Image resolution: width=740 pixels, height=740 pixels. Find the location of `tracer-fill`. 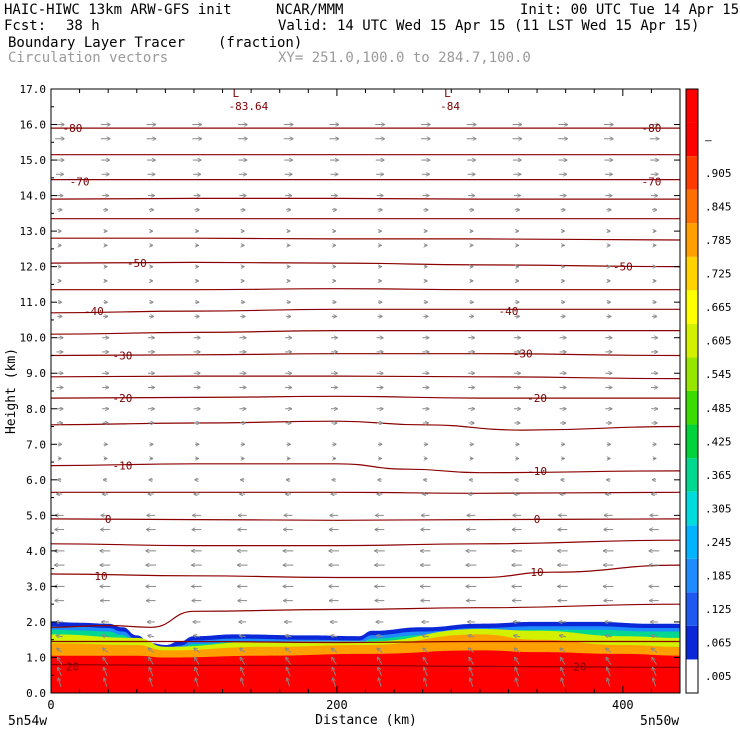

tracer-fill is located at coordinates (365, 657).